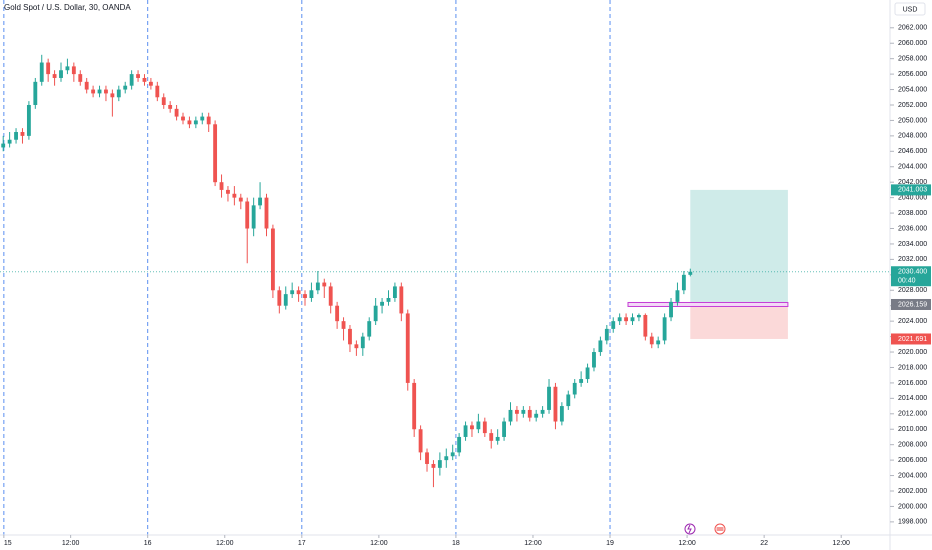 The width and height of the screenshot is (932, 550). What do you see at coordinates (912, 272) in the screenshot?
I see `last-price-label: 2030.400` at bounding box center [912, 272].